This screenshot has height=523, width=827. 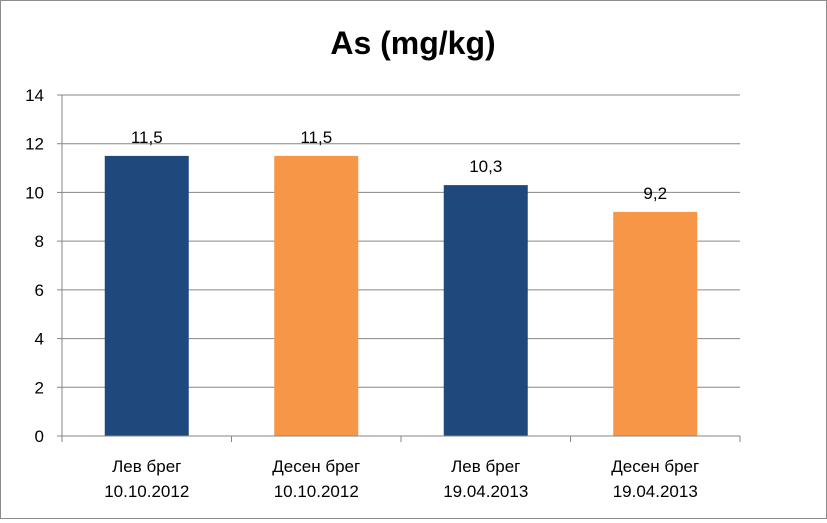 What do you see at coordinates (39, 241) in the screenshot?
I see `y-tick-label: 8` at bounding box center [39, 241].